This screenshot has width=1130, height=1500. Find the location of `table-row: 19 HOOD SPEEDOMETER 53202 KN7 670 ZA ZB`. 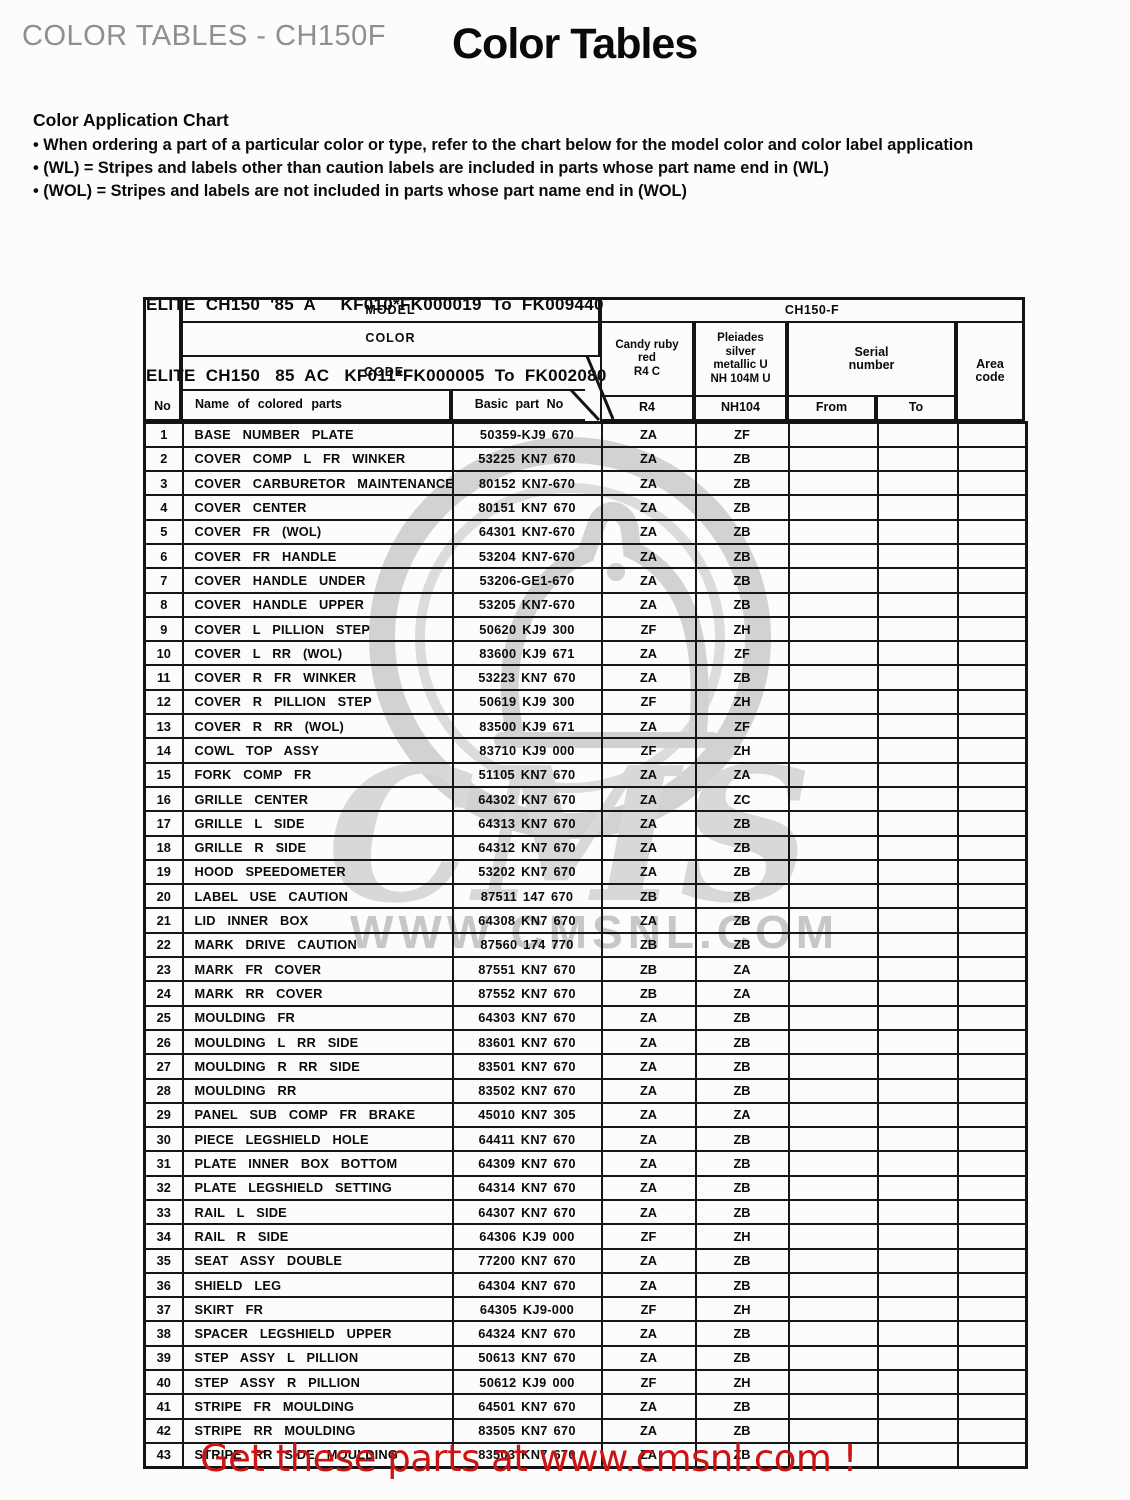

table-row: 19 HOOD SPEEDOMETER 53202 KN7 670 ZA ZB is located at coordinates (585, 872).